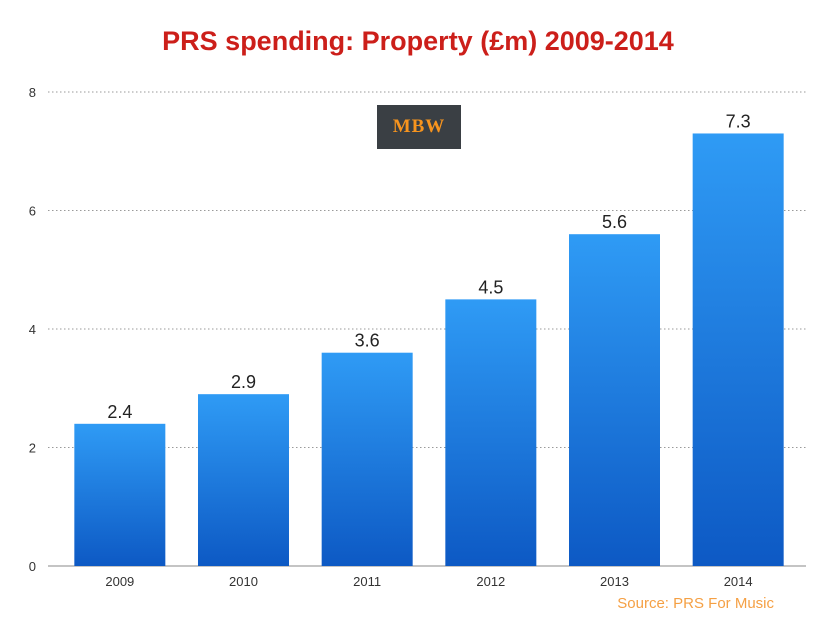  Describe the element at coordinates (119, 581) in the screenshot. I see `x-tick-label-2009: 2009` at that location.